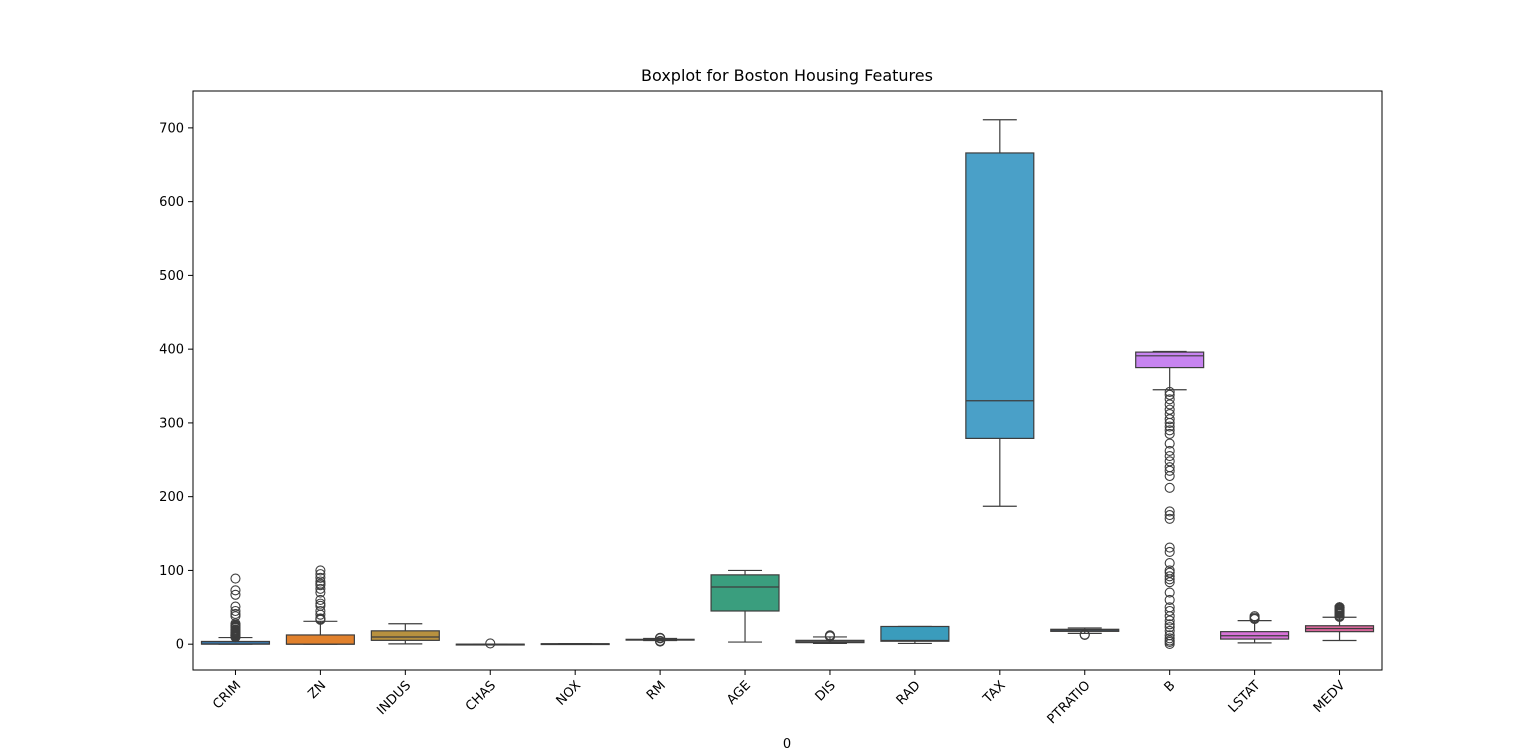 The width and height of the screenshot is (1536, 754). What do you see at coordinates (1339, 607) in the screenshot?
I see `outlier-medv` at bounding box center [1339, 607].